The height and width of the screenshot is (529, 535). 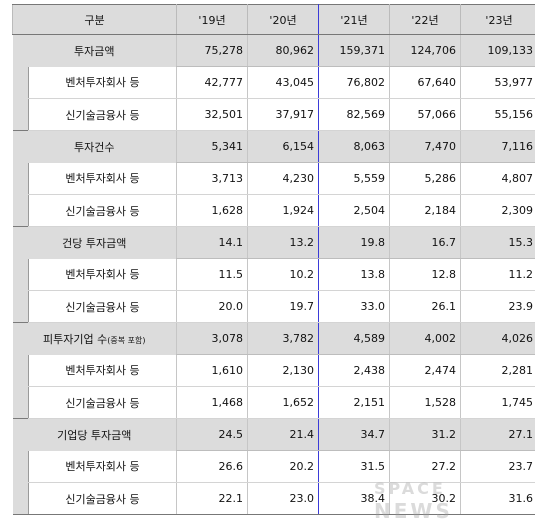 What do you see at coordinates (212, 210) in the screenshot?
I see `sub-value-cell: 1,628` at bounding box center [212, 210].